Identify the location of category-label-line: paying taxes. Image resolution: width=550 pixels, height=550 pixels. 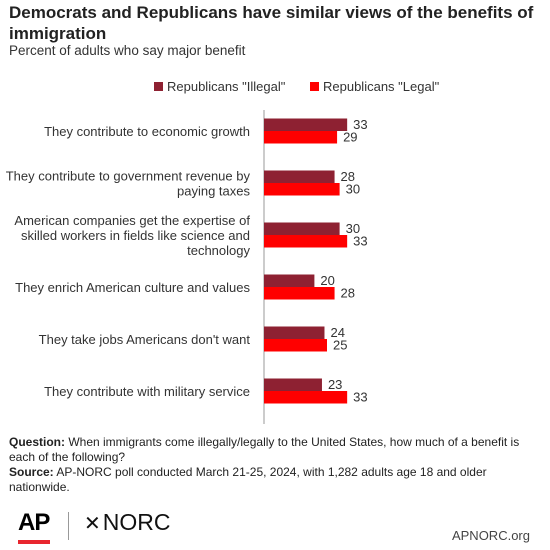
(213, 191).